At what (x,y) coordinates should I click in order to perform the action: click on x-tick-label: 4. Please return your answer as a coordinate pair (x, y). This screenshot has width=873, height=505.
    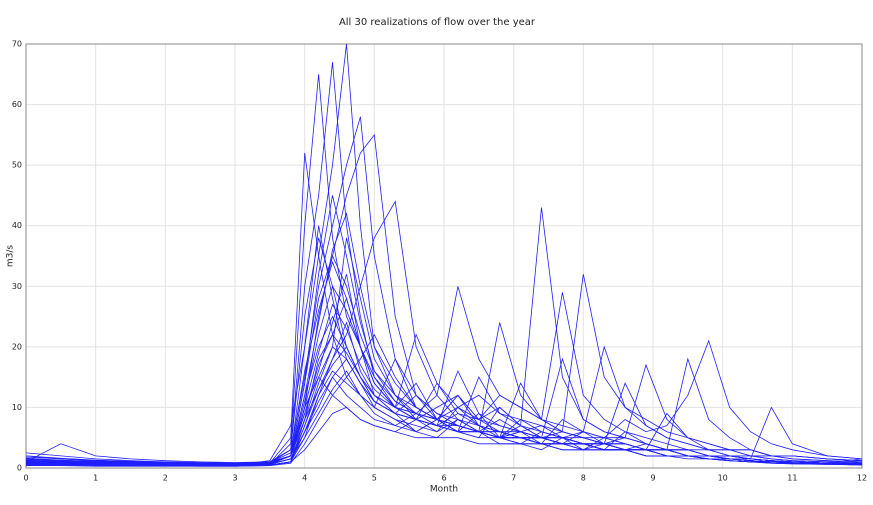
    Looking at the image, I should click on (304, 478).